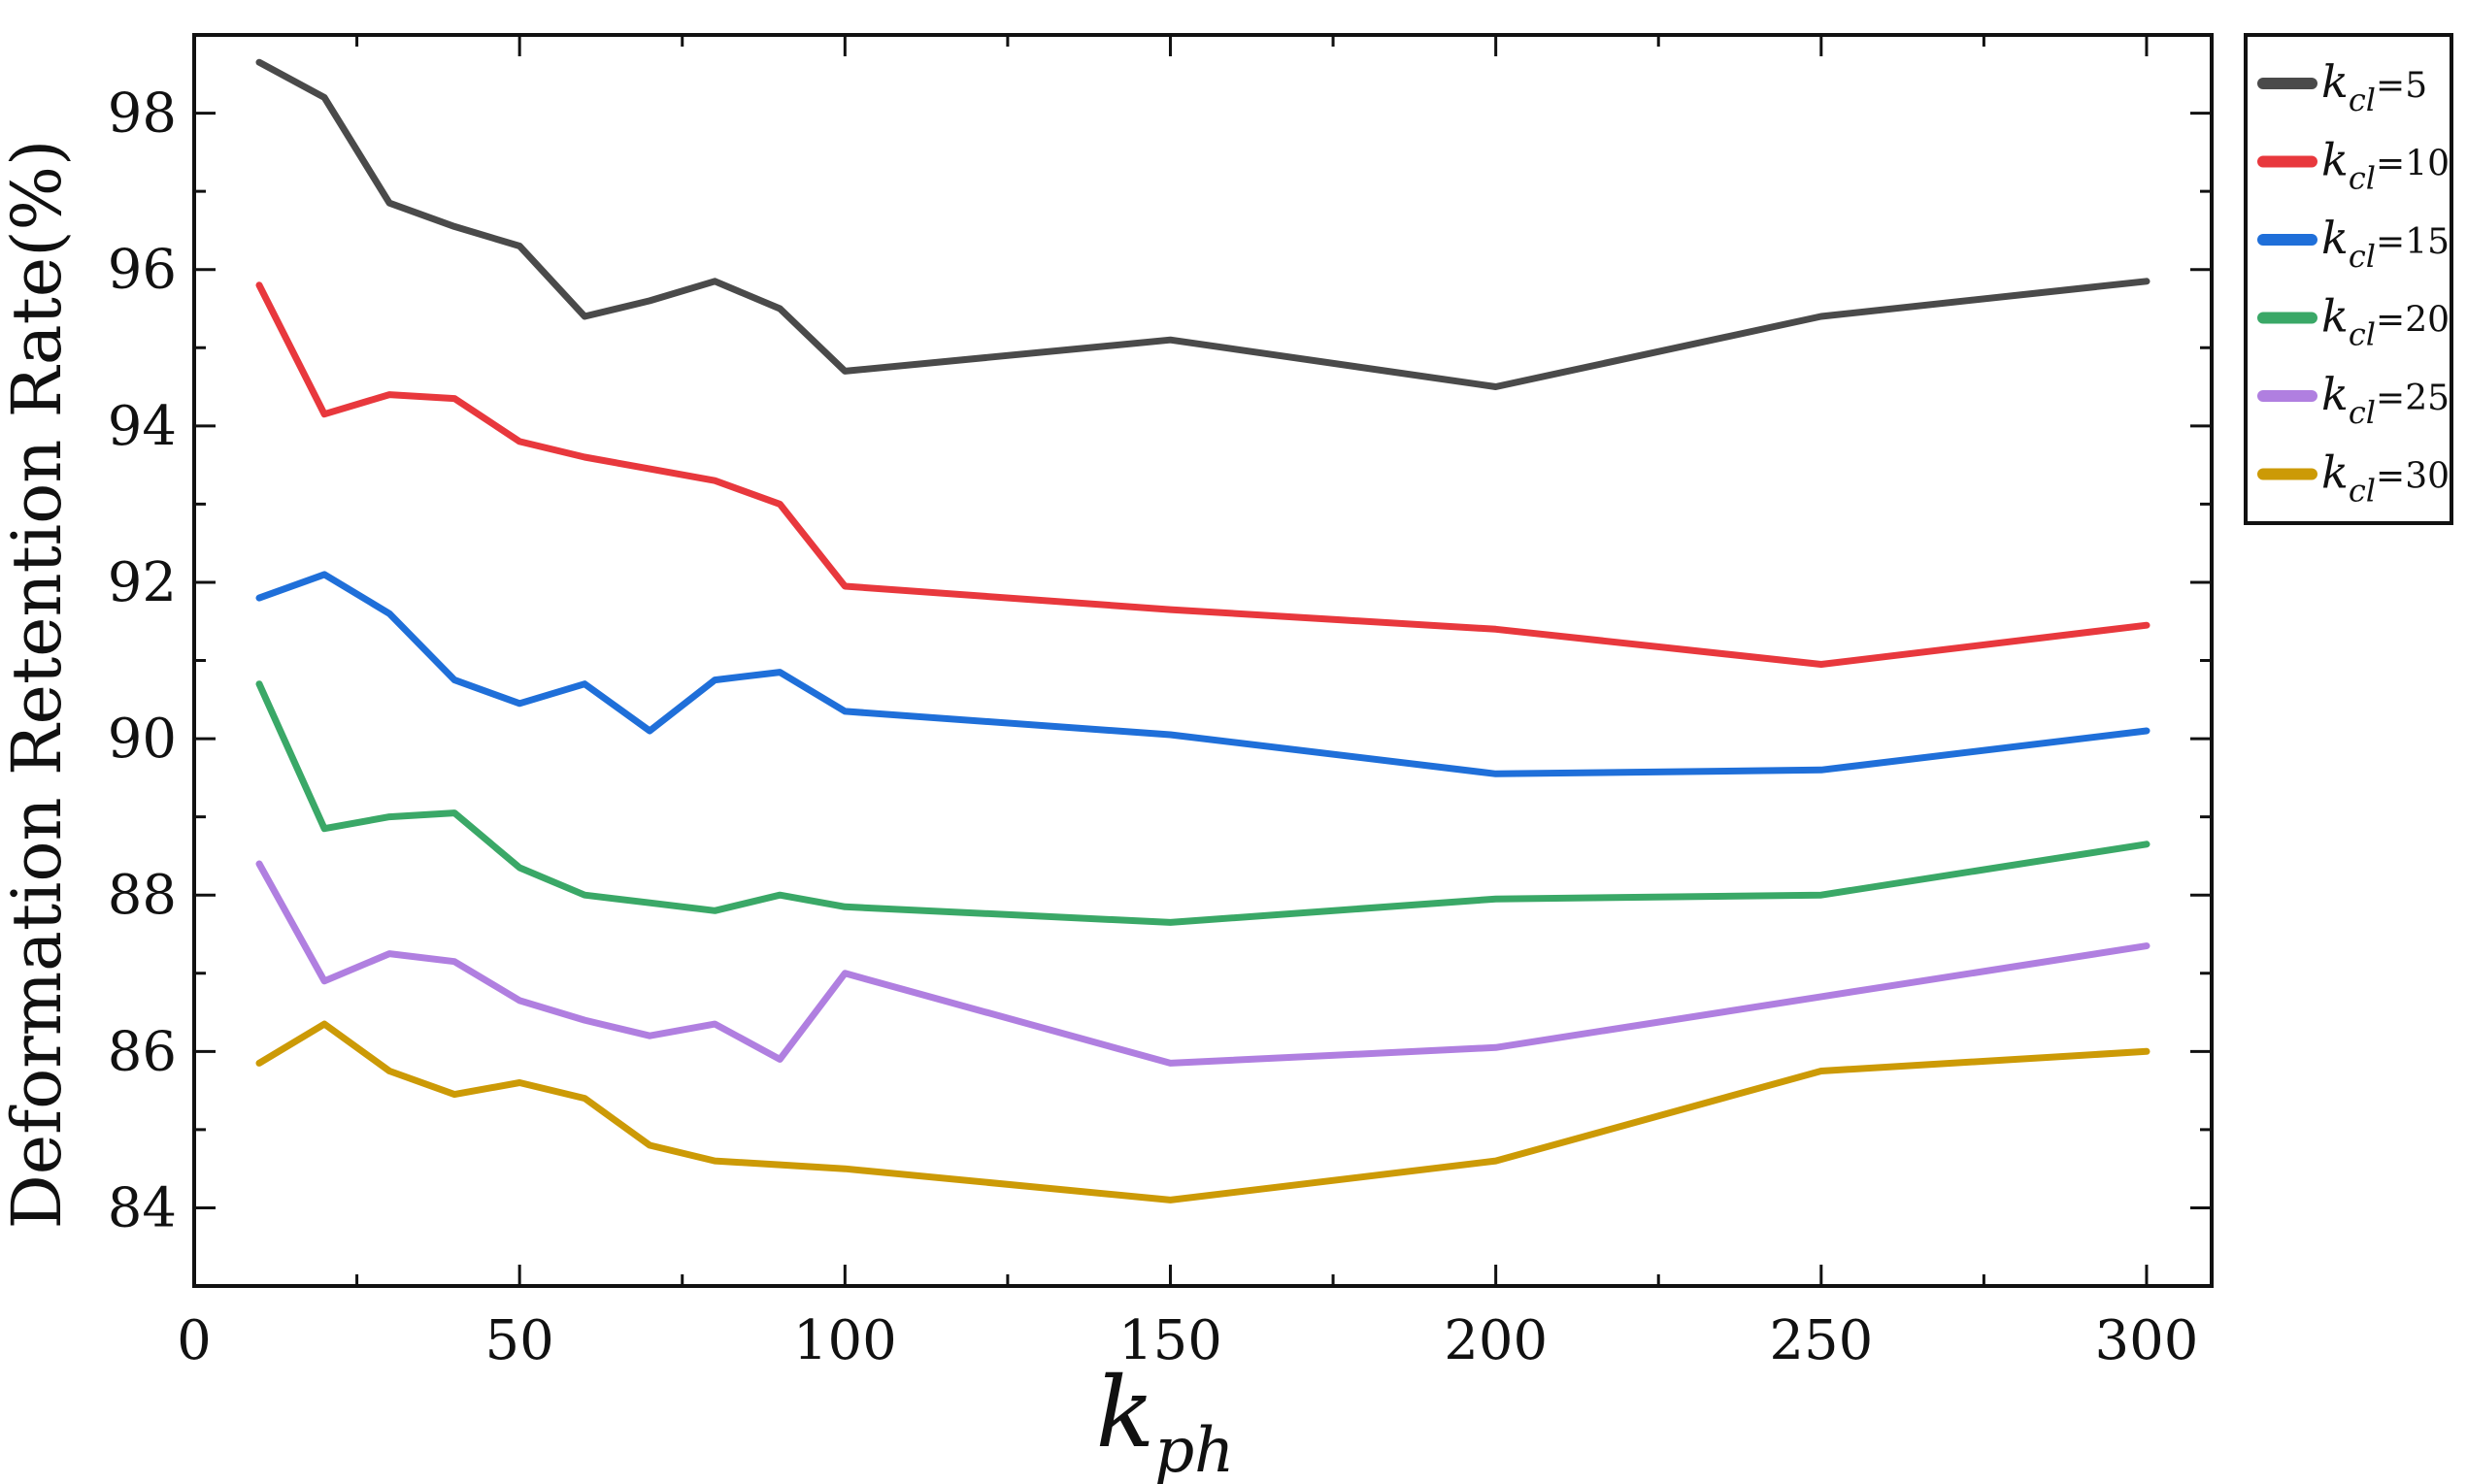 The height and width of the screenshot is (1484, 2467). What do you see at coordinates (2348, 279) in the screenshot?
I see `legend-box` at bounding box center [2348, 279].